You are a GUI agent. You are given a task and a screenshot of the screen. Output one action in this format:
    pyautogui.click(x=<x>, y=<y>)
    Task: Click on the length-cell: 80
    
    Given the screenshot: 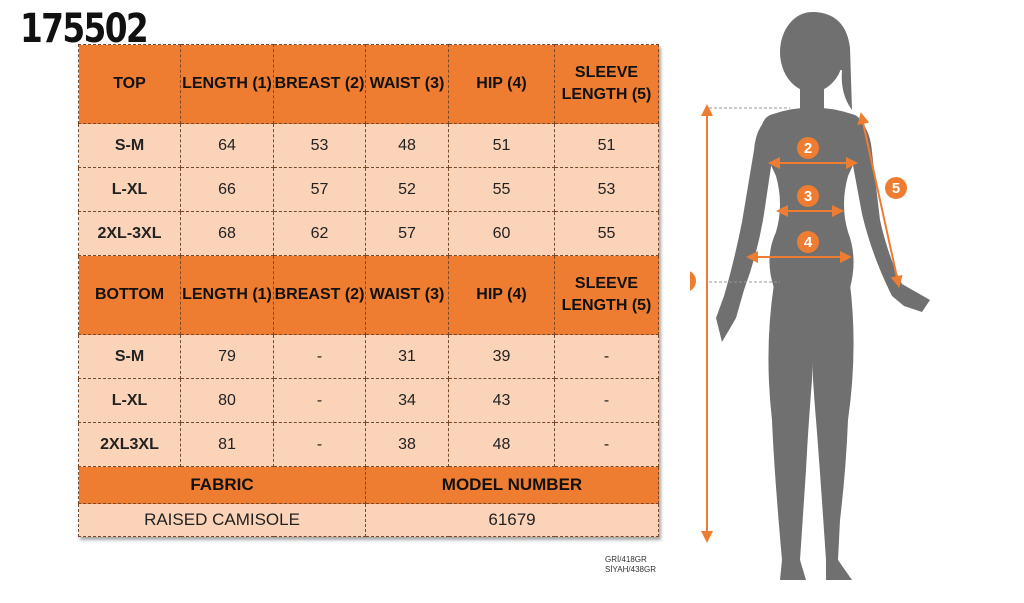 What is the action you would take?
    pyautogui.click(x=227, y=400)
    